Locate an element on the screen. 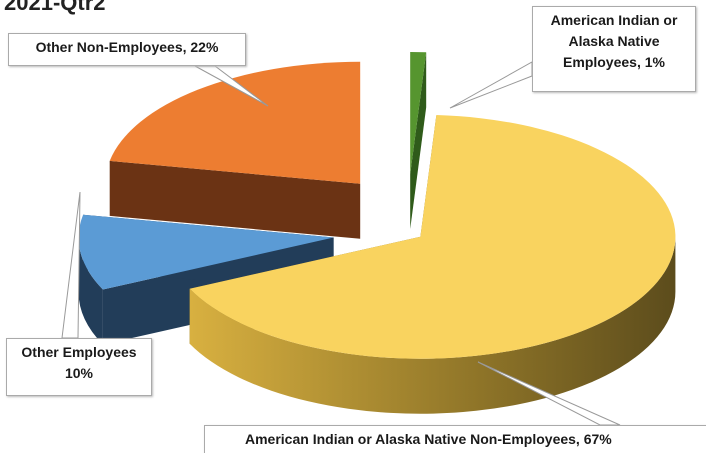  data-label: Other Non-Employees, 22% is located at coordinates (127, 49).